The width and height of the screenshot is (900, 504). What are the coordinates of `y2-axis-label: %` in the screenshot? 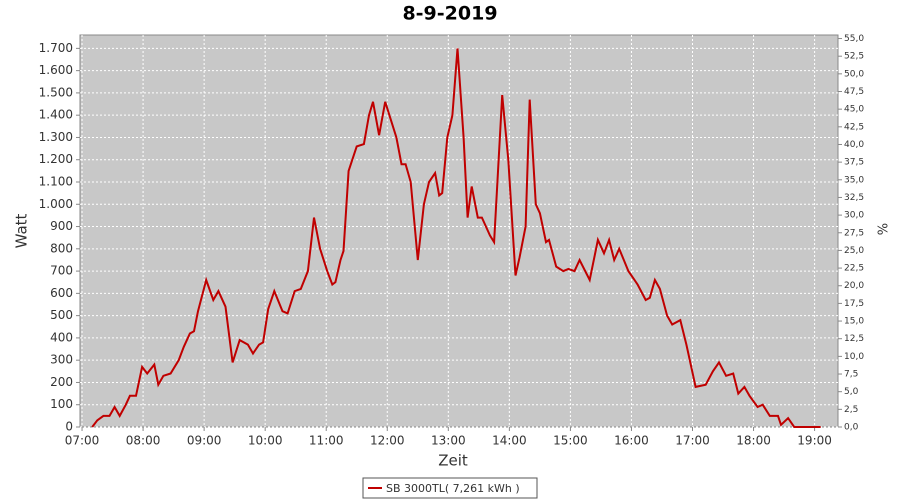 It's located at (884, 229).